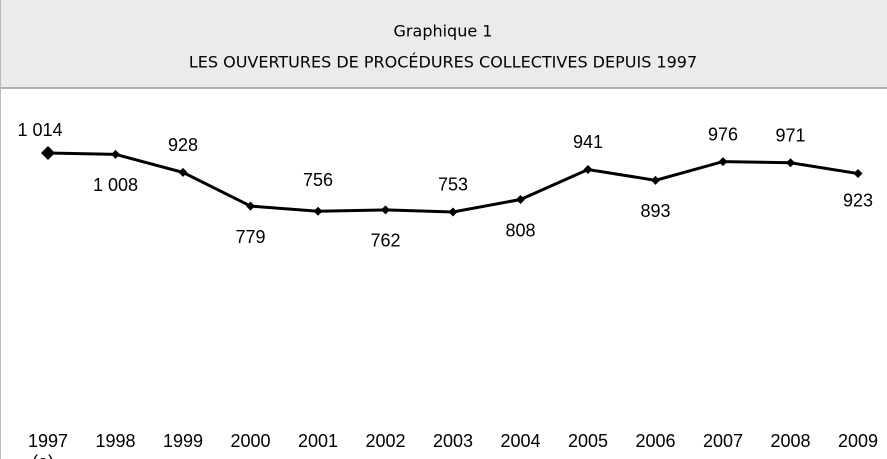 The width and height of the screenshot is (887, 459). What do you see at coordinates (43, 455) in the screenshot?
I see `annotation: (e)` at bounding box center [43, 455].